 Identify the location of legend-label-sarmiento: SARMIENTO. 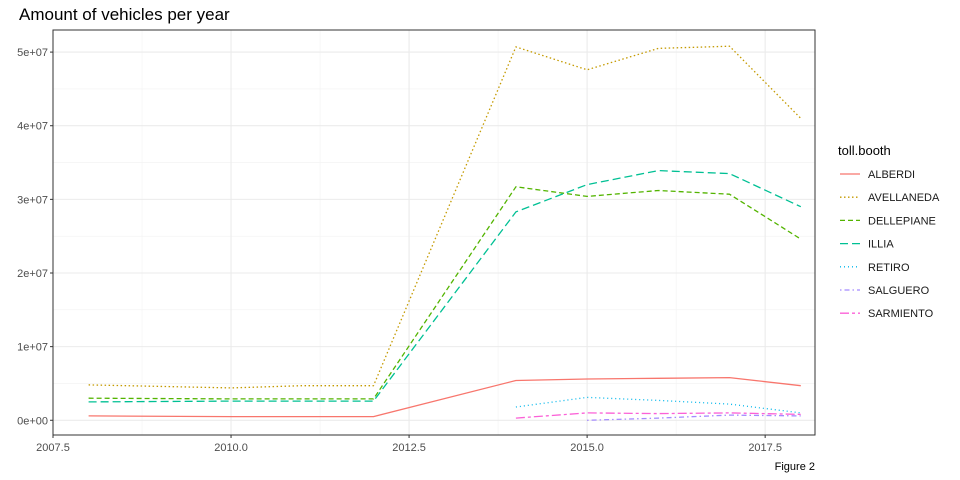
(901, 314).